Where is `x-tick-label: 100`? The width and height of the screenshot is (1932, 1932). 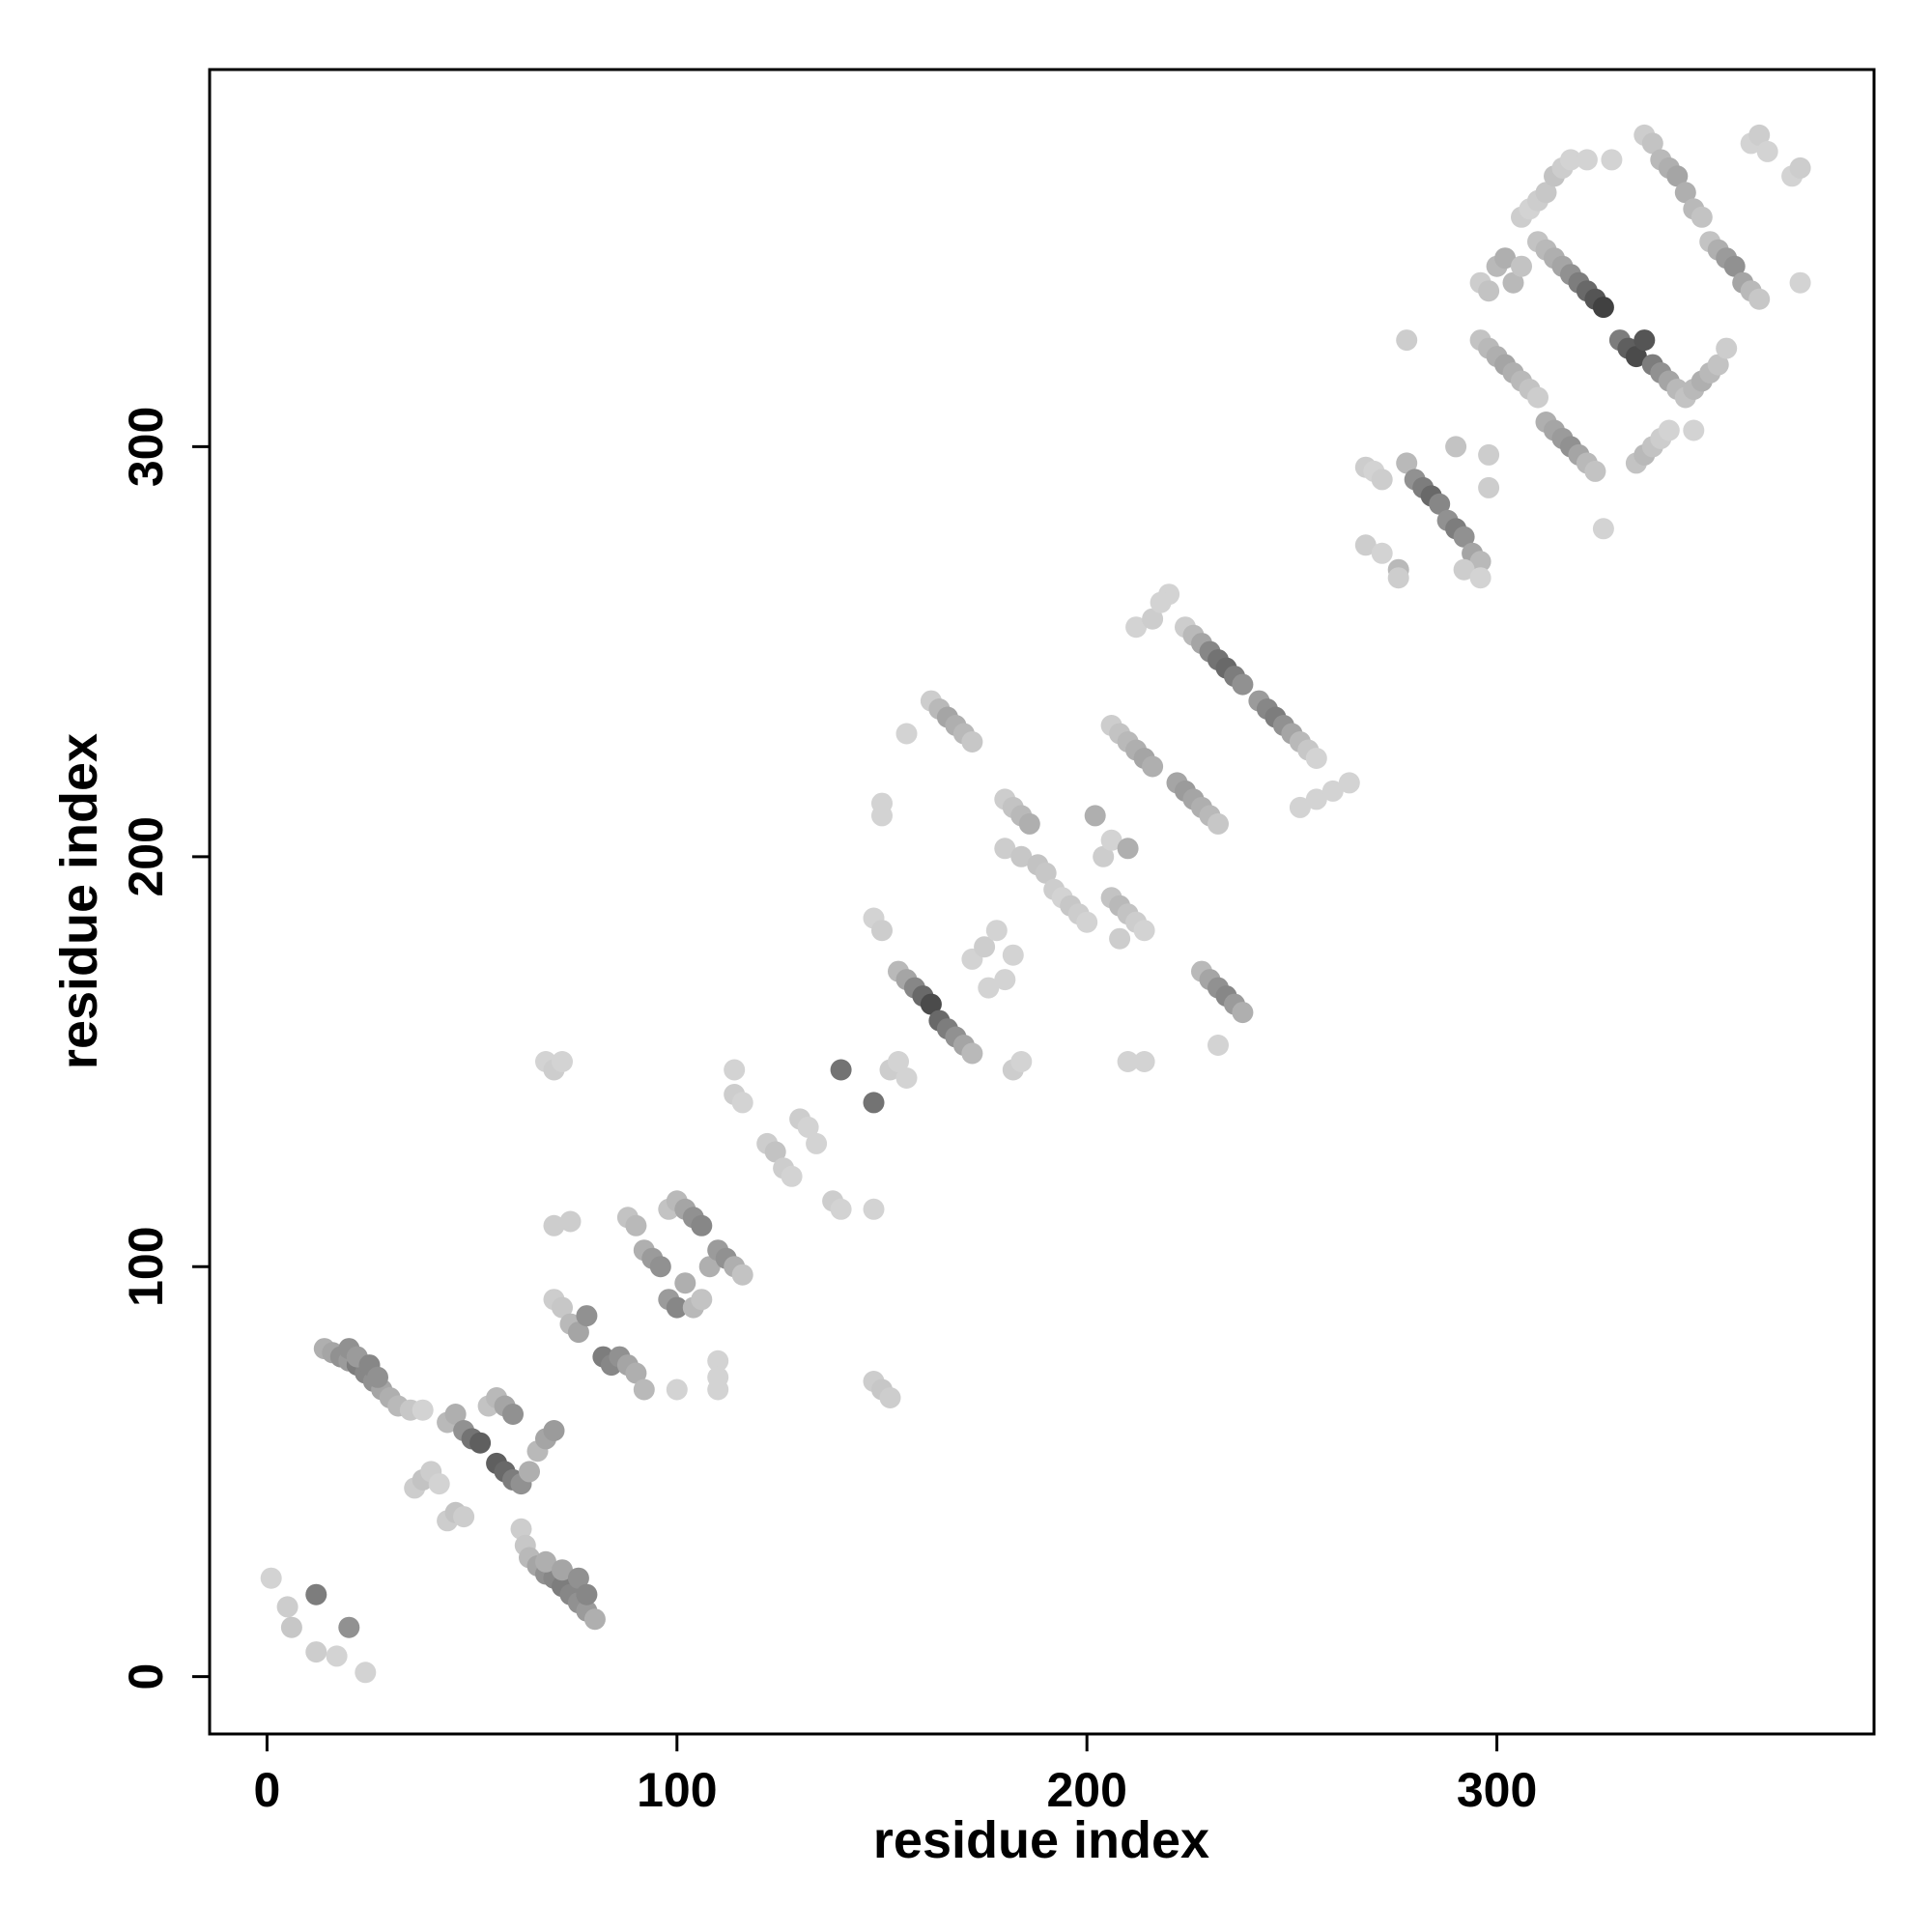
x-tick-label: 100 is located at coordinates (677, 1790).